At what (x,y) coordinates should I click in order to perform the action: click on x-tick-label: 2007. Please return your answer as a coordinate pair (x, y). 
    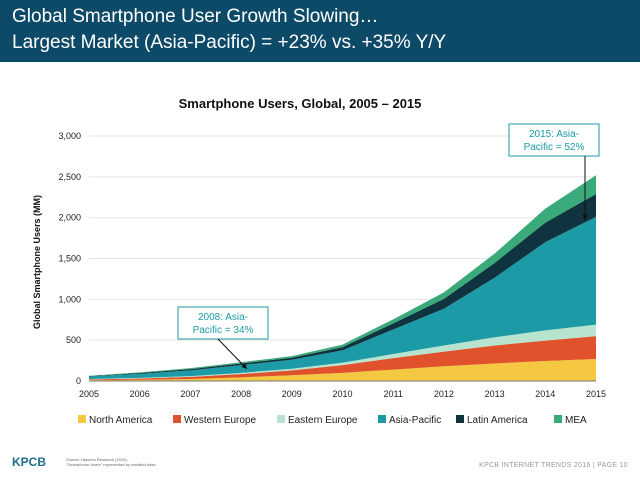
    Looking at the image, I should click on (190, 394).